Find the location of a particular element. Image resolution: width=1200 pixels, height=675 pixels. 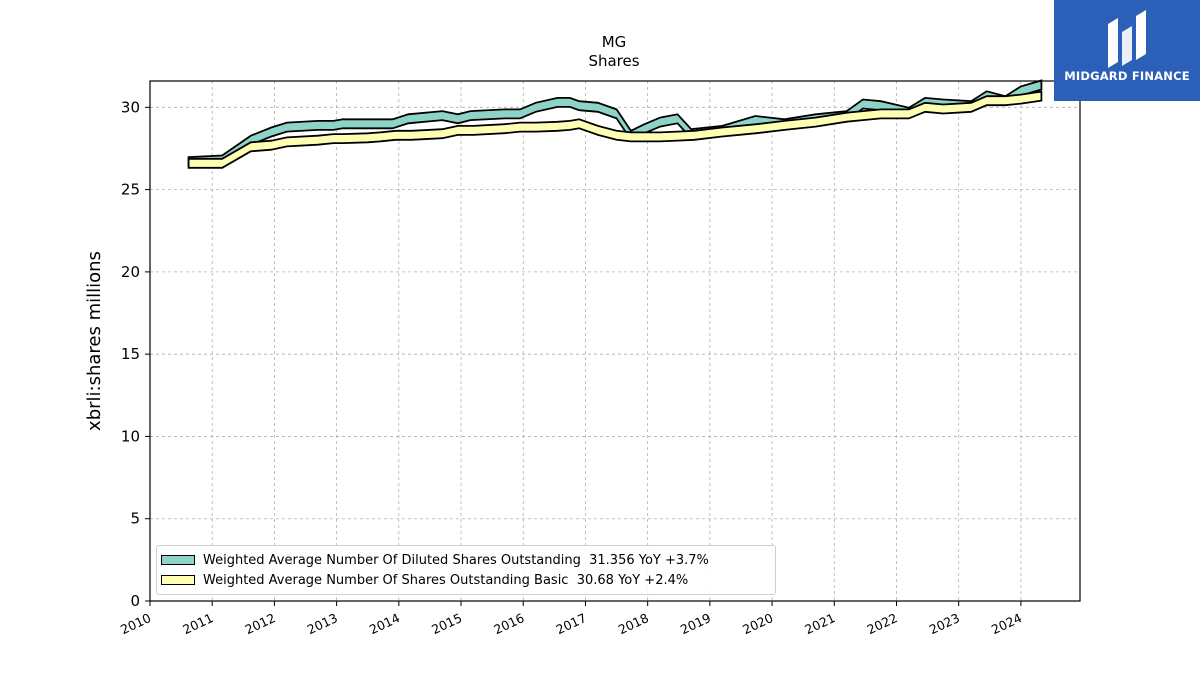

logo-mark-icon is located at coordinates (1127, 39).